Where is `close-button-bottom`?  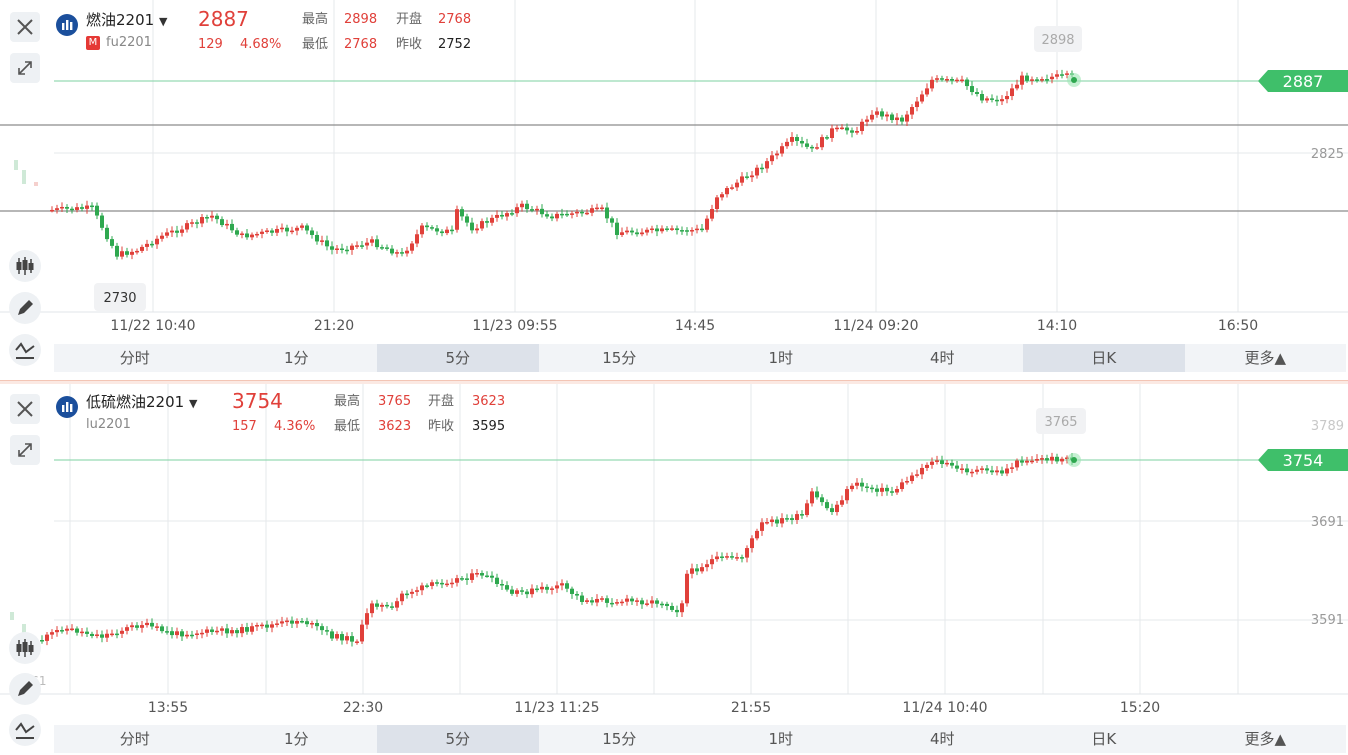
close-button-bottom is located at coordinates (25, 409).